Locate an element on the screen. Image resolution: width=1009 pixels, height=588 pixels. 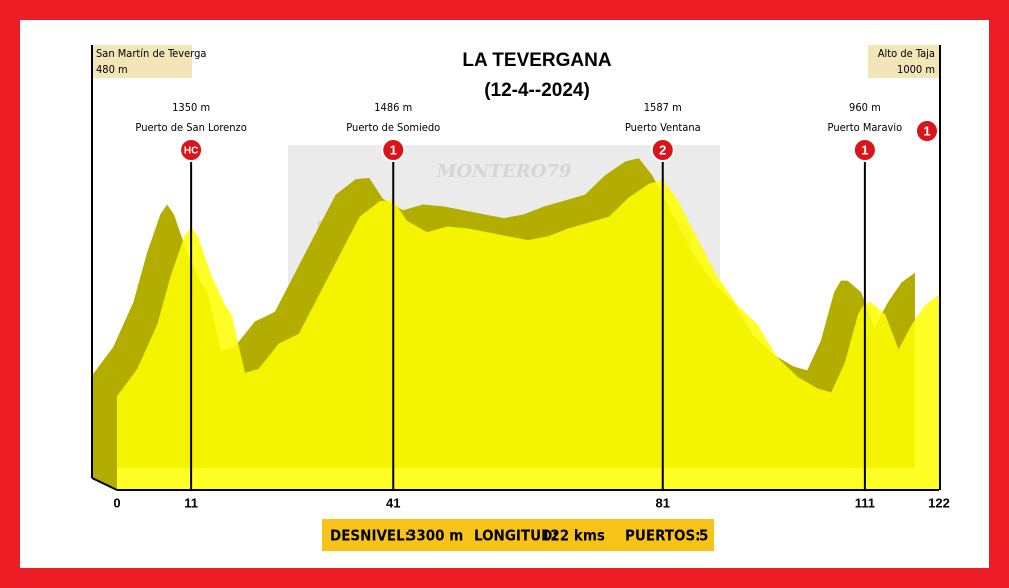
pass-elevation: 1350 m is located at coordinates (191, 107).